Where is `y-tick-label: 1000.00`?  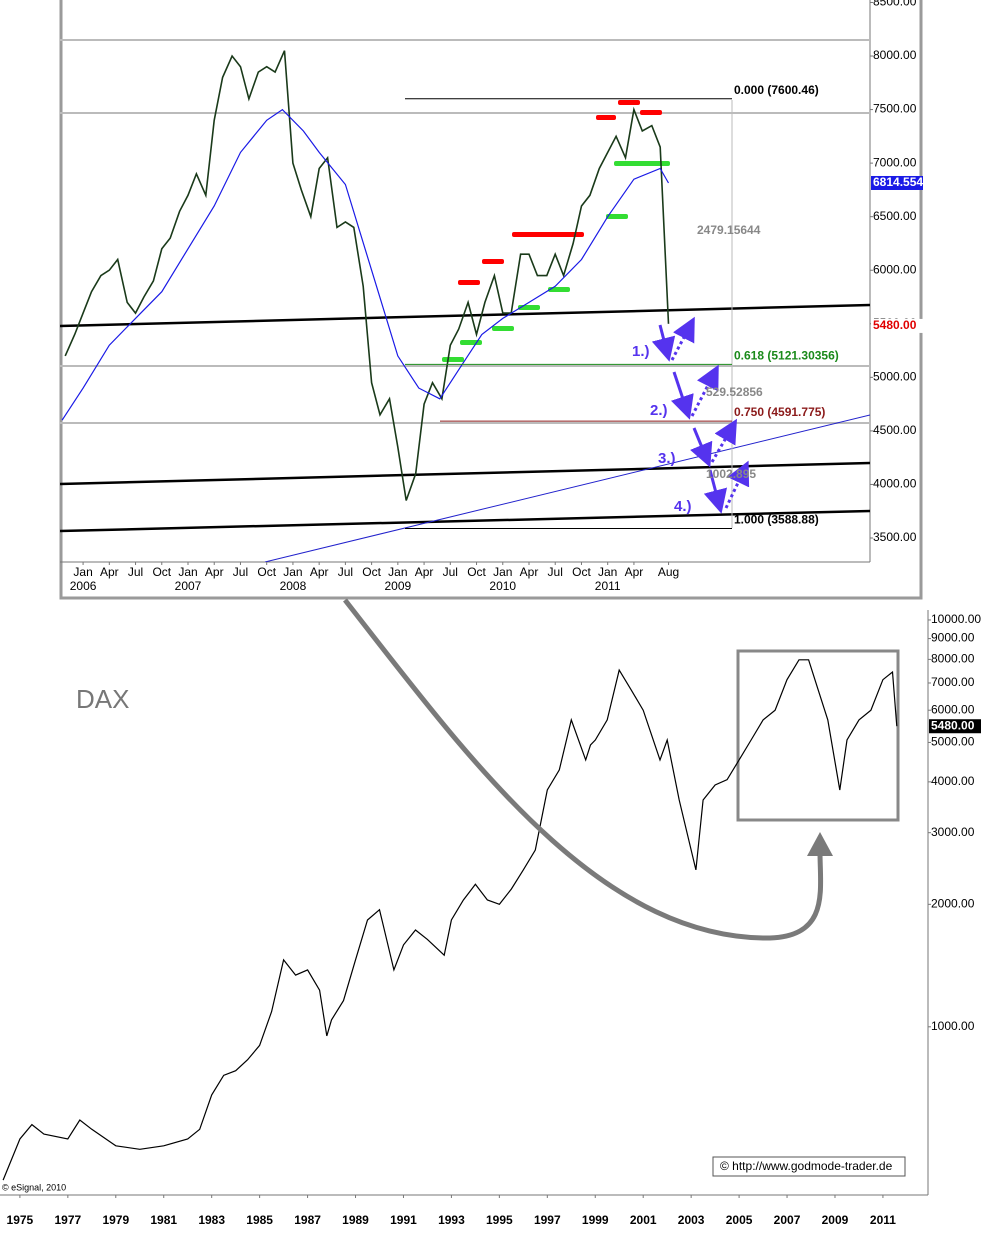
y-tick-label: 1000.00 is located at coordinates (953, 1026).